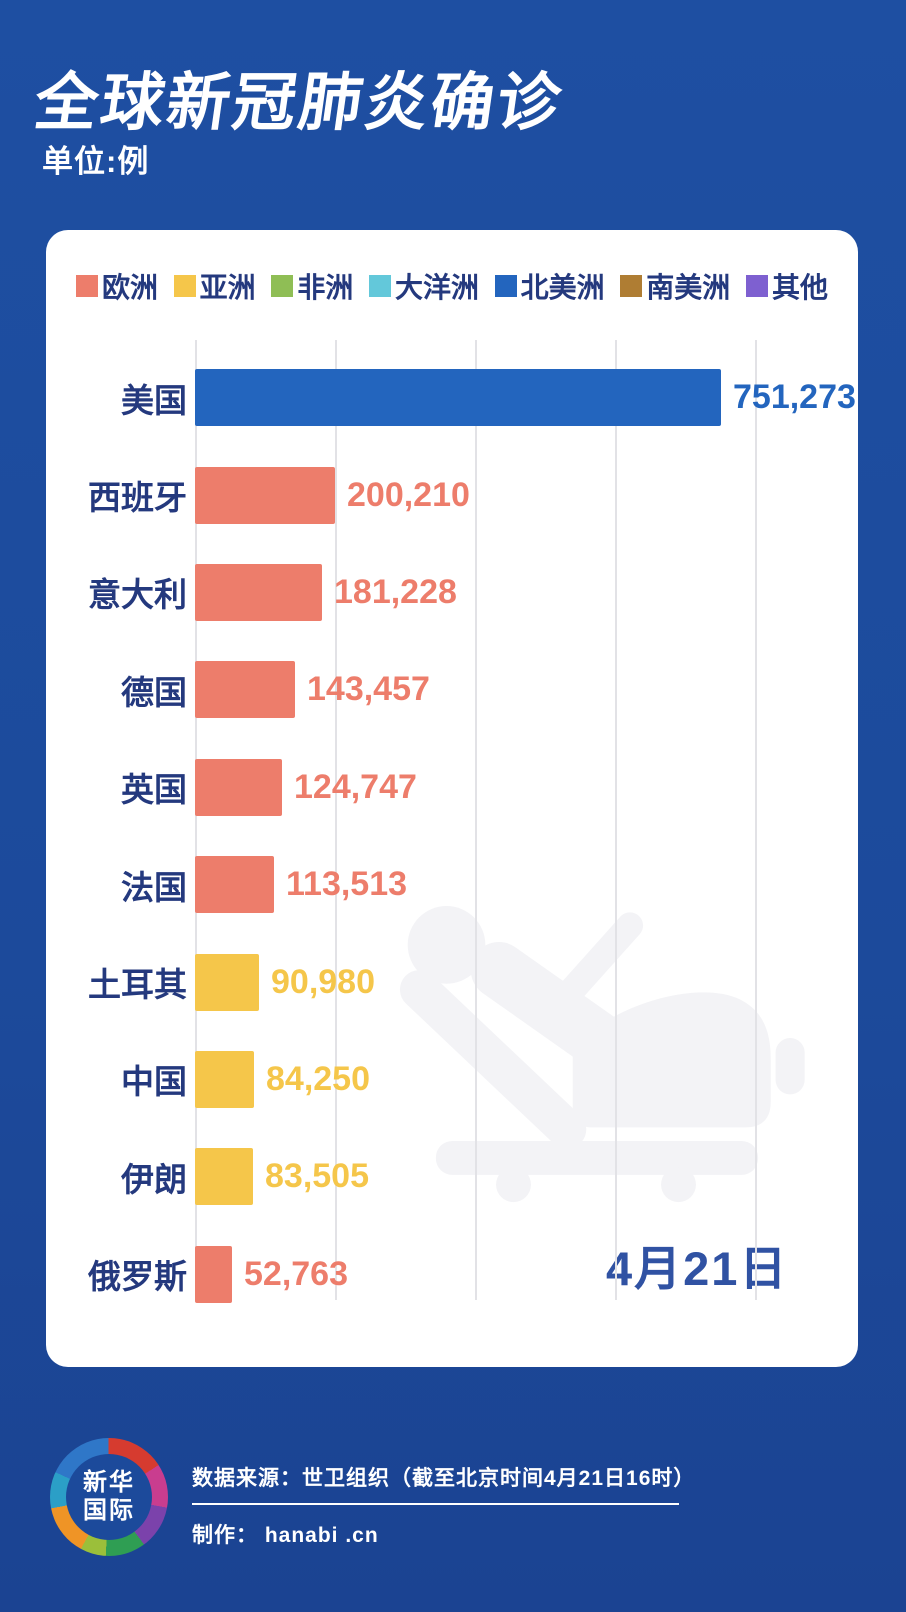 This screenshot has height=1612, width=906. I want to click on value-label: 181,228, so click(395, 591).